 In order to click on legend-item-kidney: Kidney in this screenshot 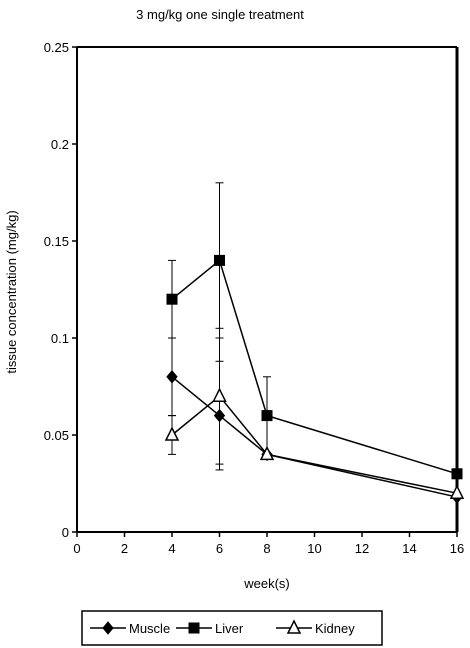, I will do `click(315, 627)`.